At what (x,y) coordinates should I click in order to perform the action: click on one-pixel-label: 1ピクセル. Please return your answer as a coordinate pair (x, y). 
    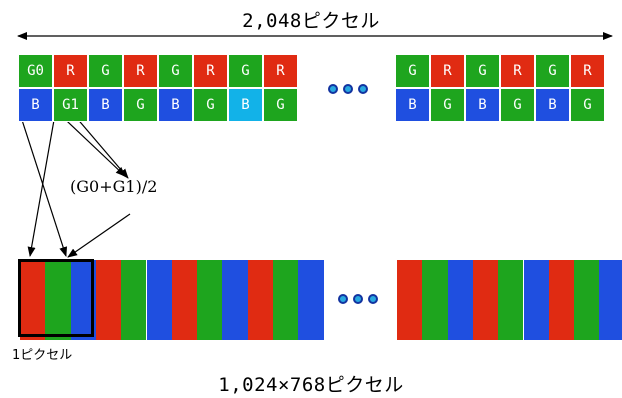
    Looking at the image, I should click on (42, 355).